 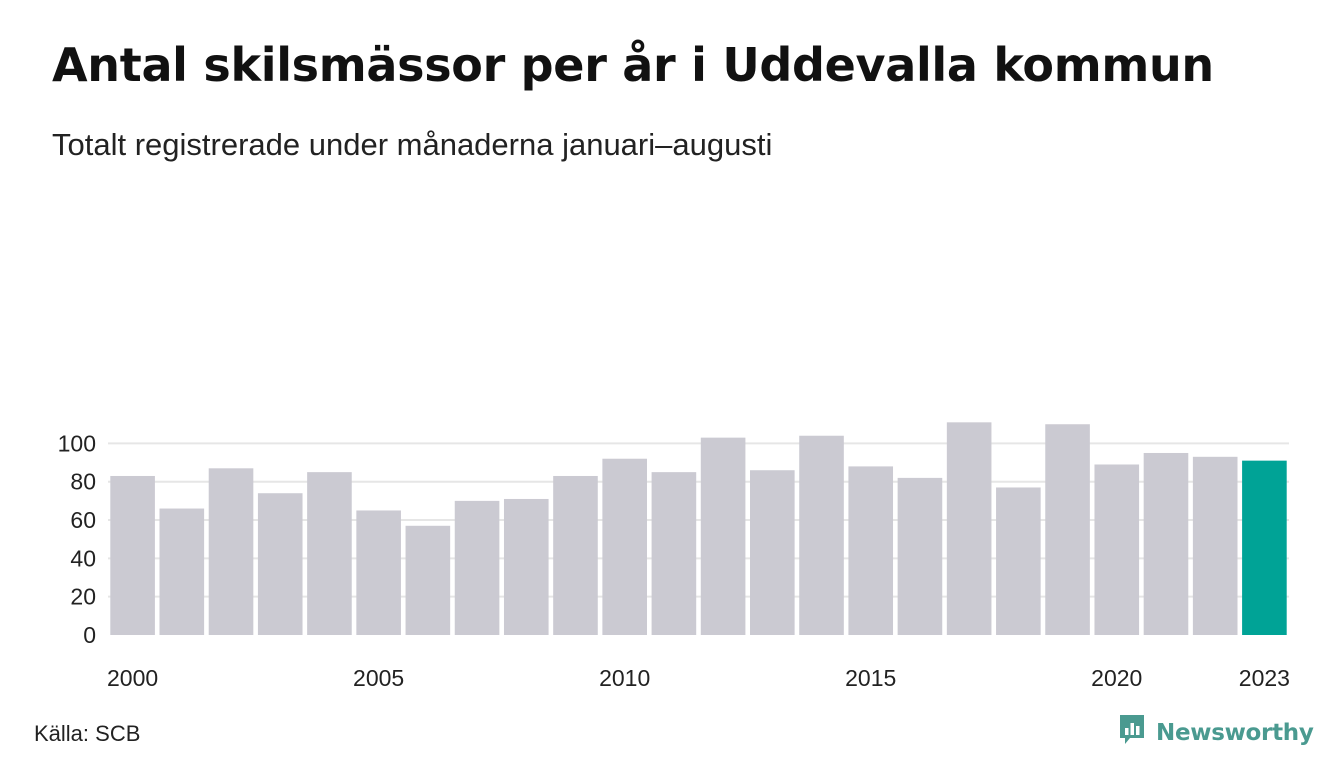 I want to click on x-tick-label: 2015, so click(x=870, y=678).